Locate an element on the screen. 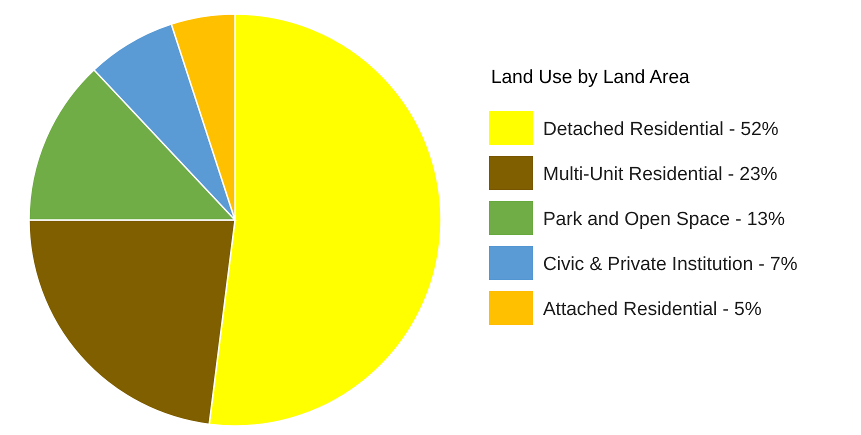 The image size is (861, 435). legend-label: Civic & Private Institution - 7% is located at coordinates (670, 264).